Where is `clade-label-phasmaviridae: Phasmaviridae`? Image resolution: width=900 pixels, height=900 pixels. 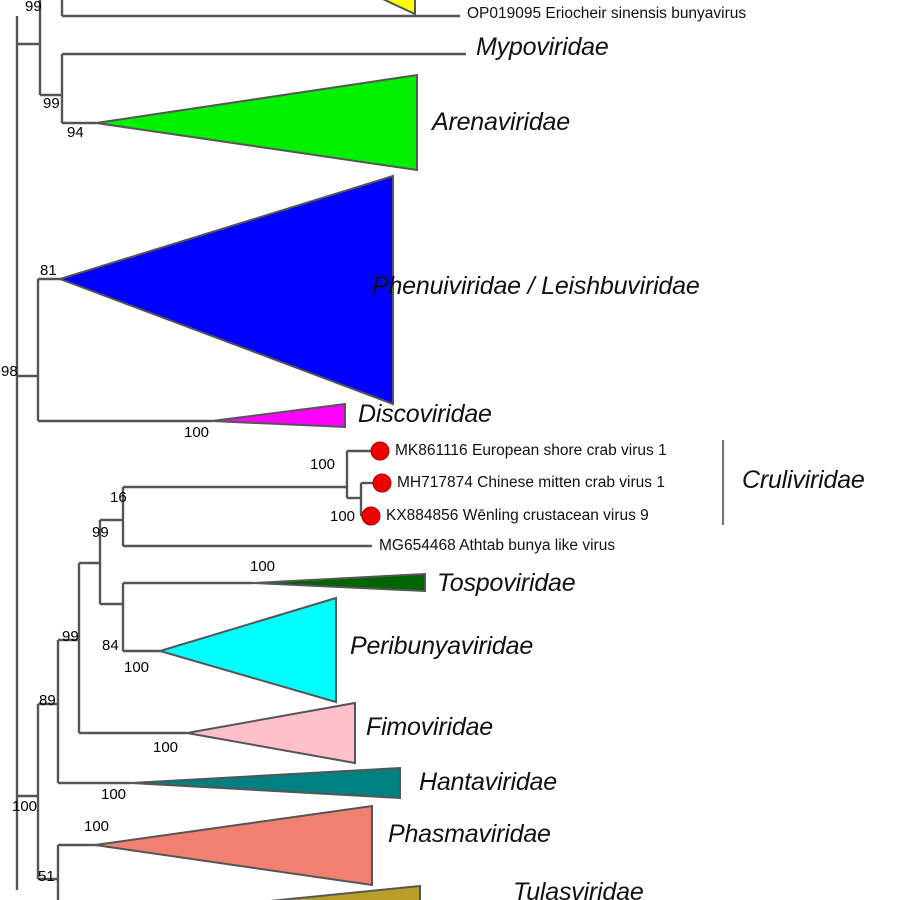
clade-label-phasmaviridae: Phasmaviridae is located at coordinates (469, 834).